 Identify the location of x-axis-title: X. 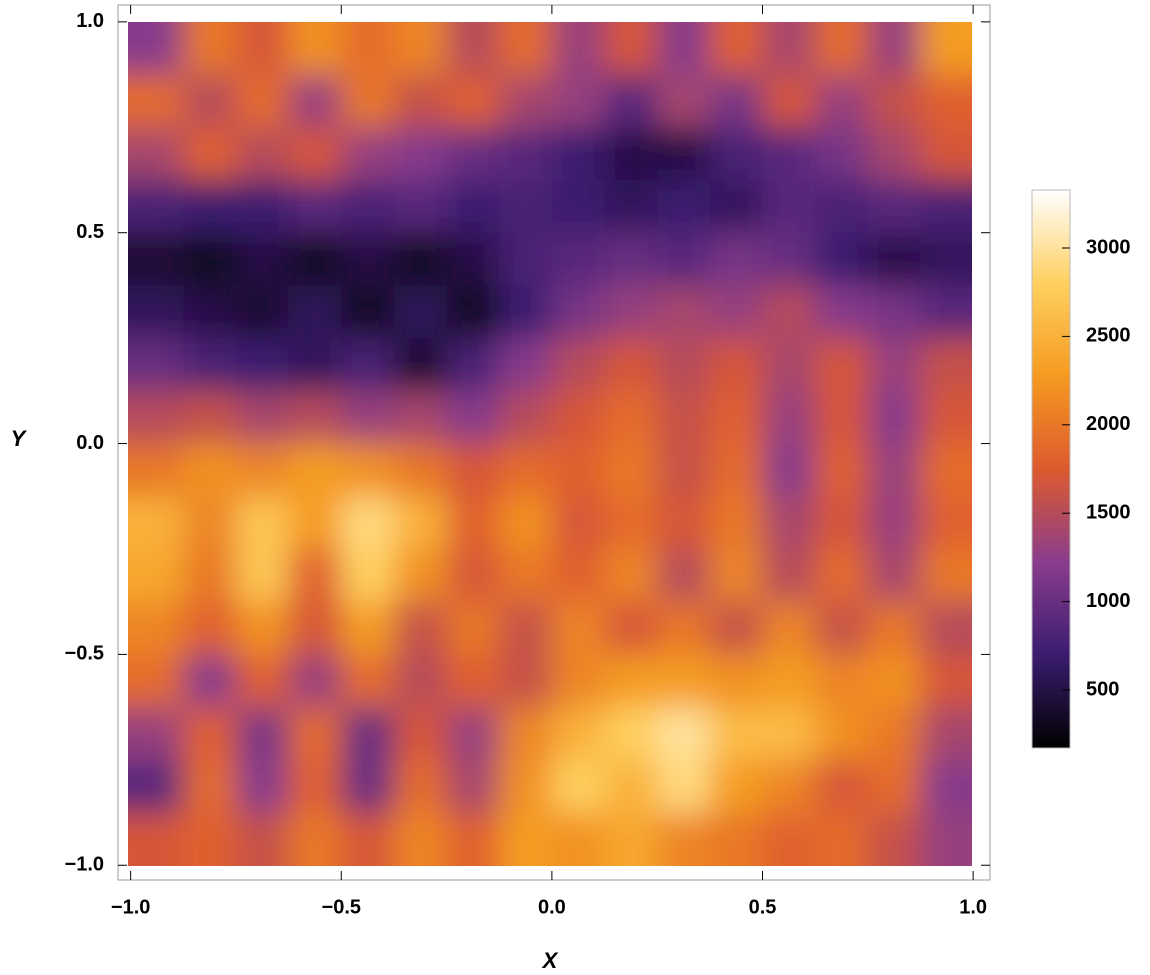
(550, 960).